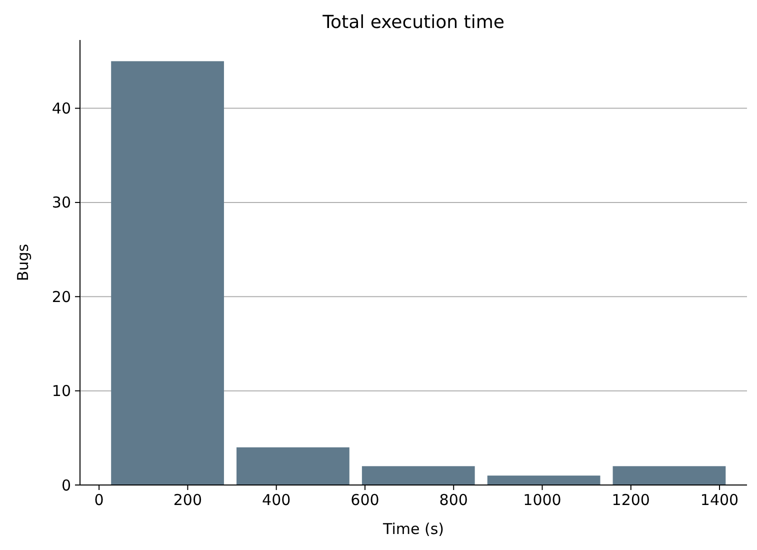 Image resolution: width=757 pixels, height=550 pixels. I want to click on x-tick-label: 0, so click(99, 500).